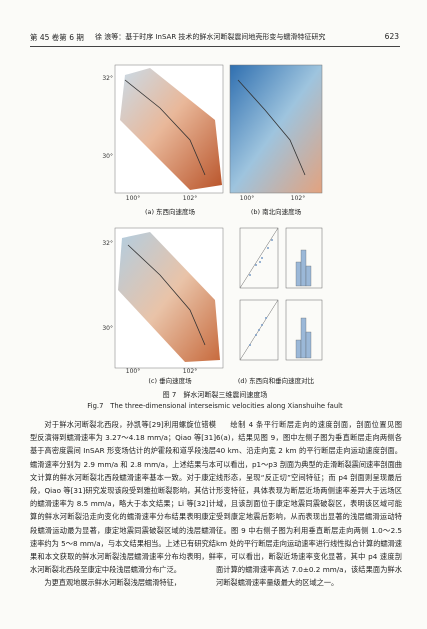 Image resolution: width=427 pixels, height=629 pixels. I want to click on subcaption: (c) 垂向速度场, so click(170, 381).